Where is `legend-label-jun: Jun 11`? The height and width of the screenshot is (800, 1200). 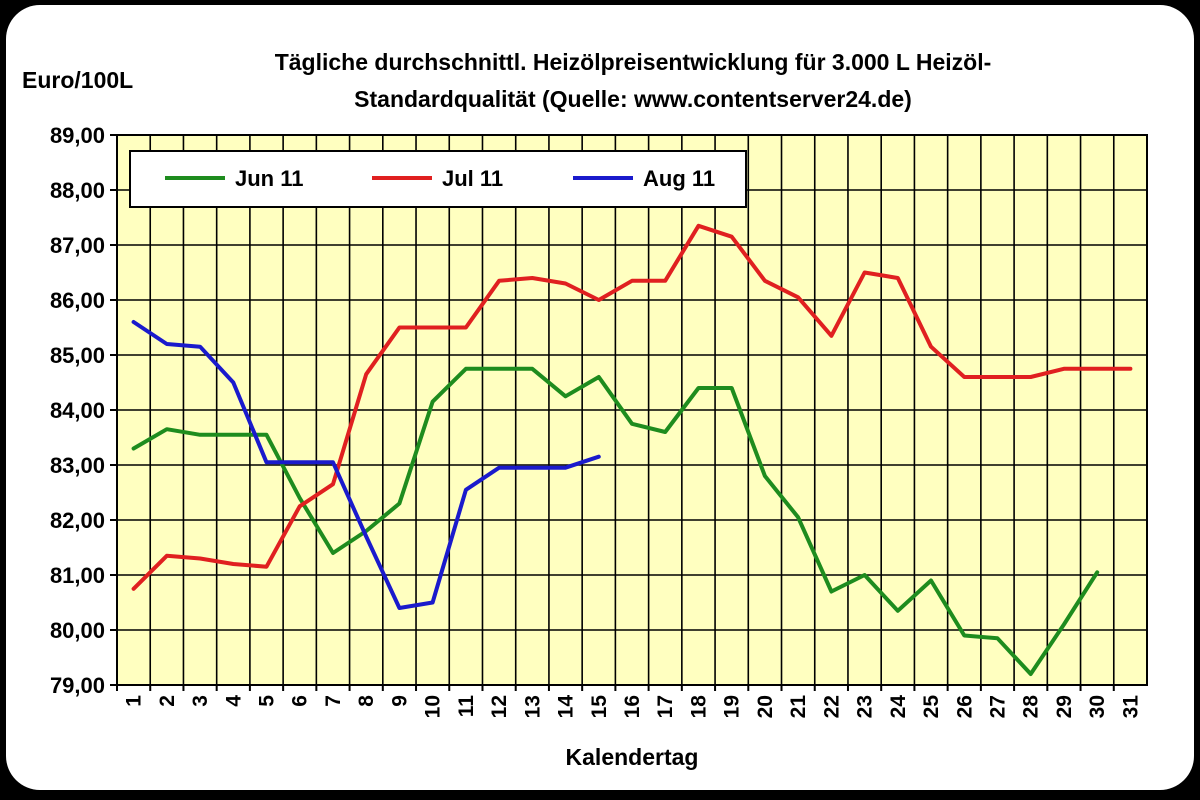 legend-label-jun: Jun 11 is located at coordinates (269, 178).